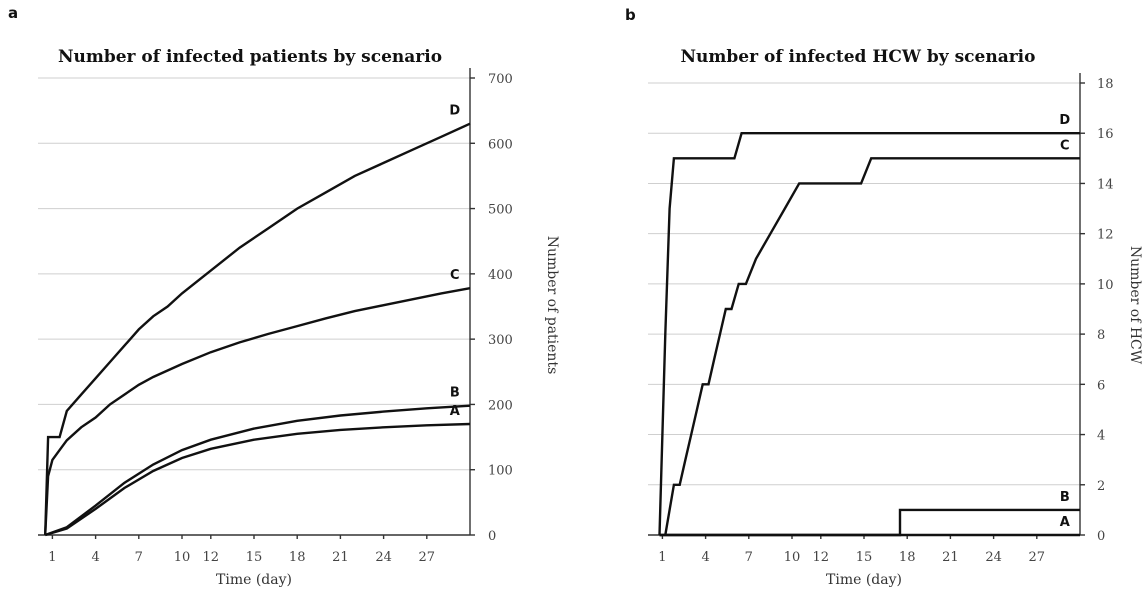 This screenshot has height=591, width=1144. I want to click on y-tick-label: 10, so click(1105, 285).